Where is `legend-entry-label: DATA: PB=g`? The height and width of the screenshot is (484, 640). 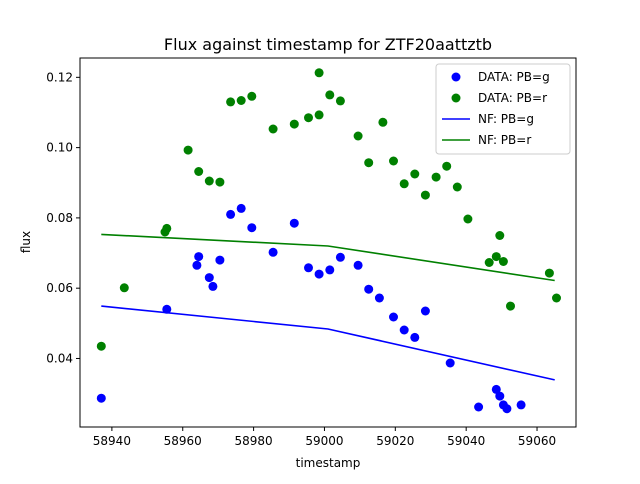 legend-entry-label: DATA: PB=g is located at coordinates (514, 77).